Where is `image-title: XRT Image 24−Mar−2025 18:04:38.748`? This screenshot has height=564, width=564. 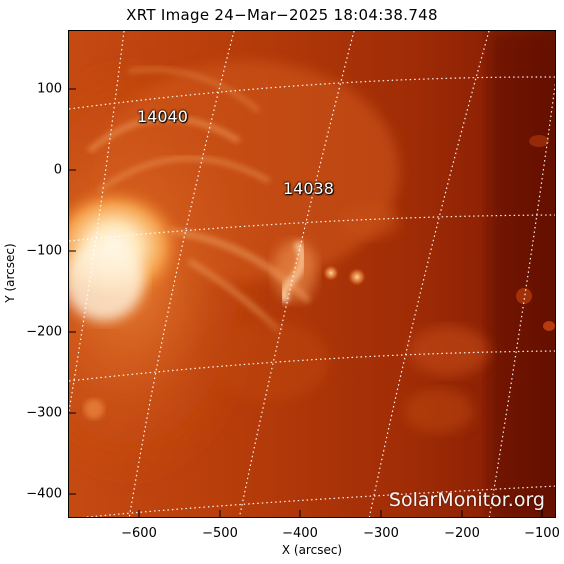 image-title: XRT Image 24−Mar−2025 18:04:38.748 is located at coordinates (282, 15).